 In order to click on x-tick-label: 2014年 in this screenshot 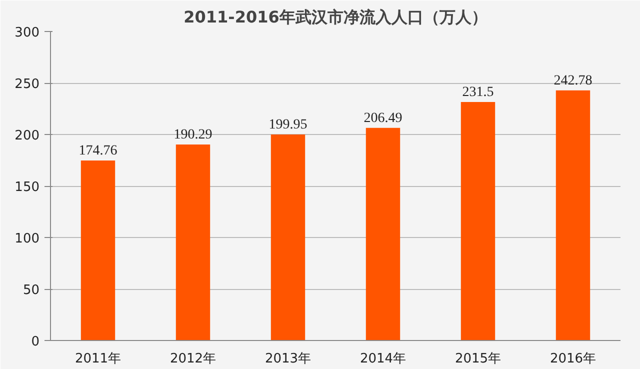, I will do `click(383, 359)`.